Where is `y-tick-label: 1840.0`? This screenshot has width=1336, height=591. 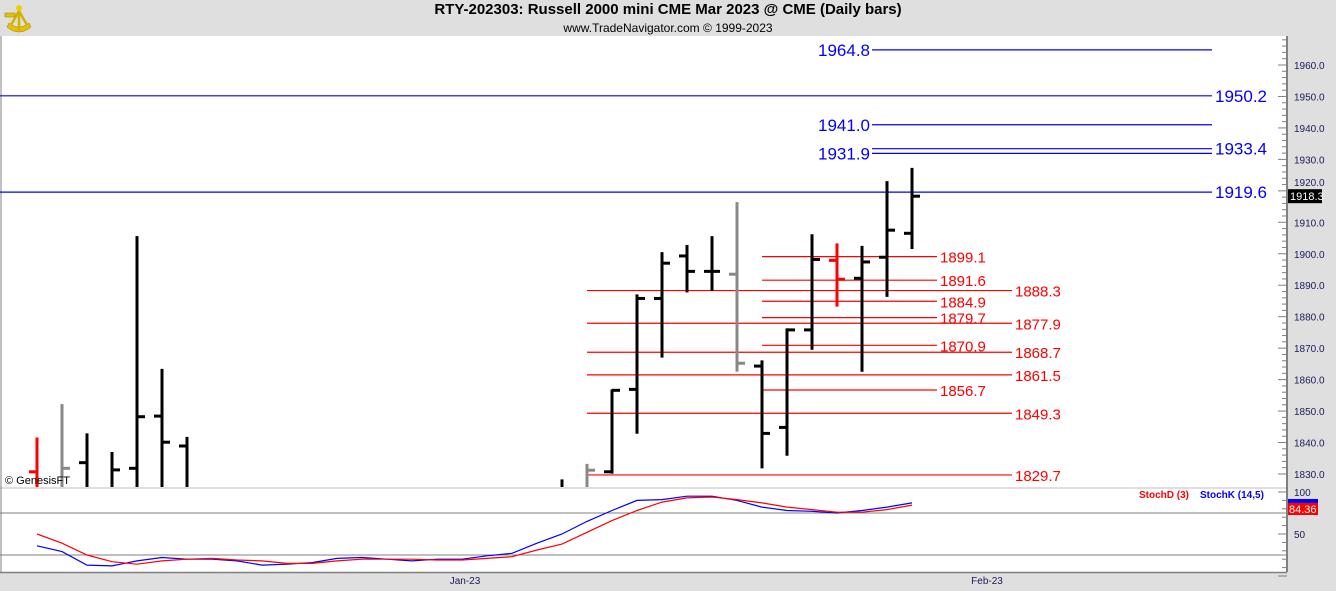 y-tick-label: 1840.0 is located at coordinates (1309, 444).